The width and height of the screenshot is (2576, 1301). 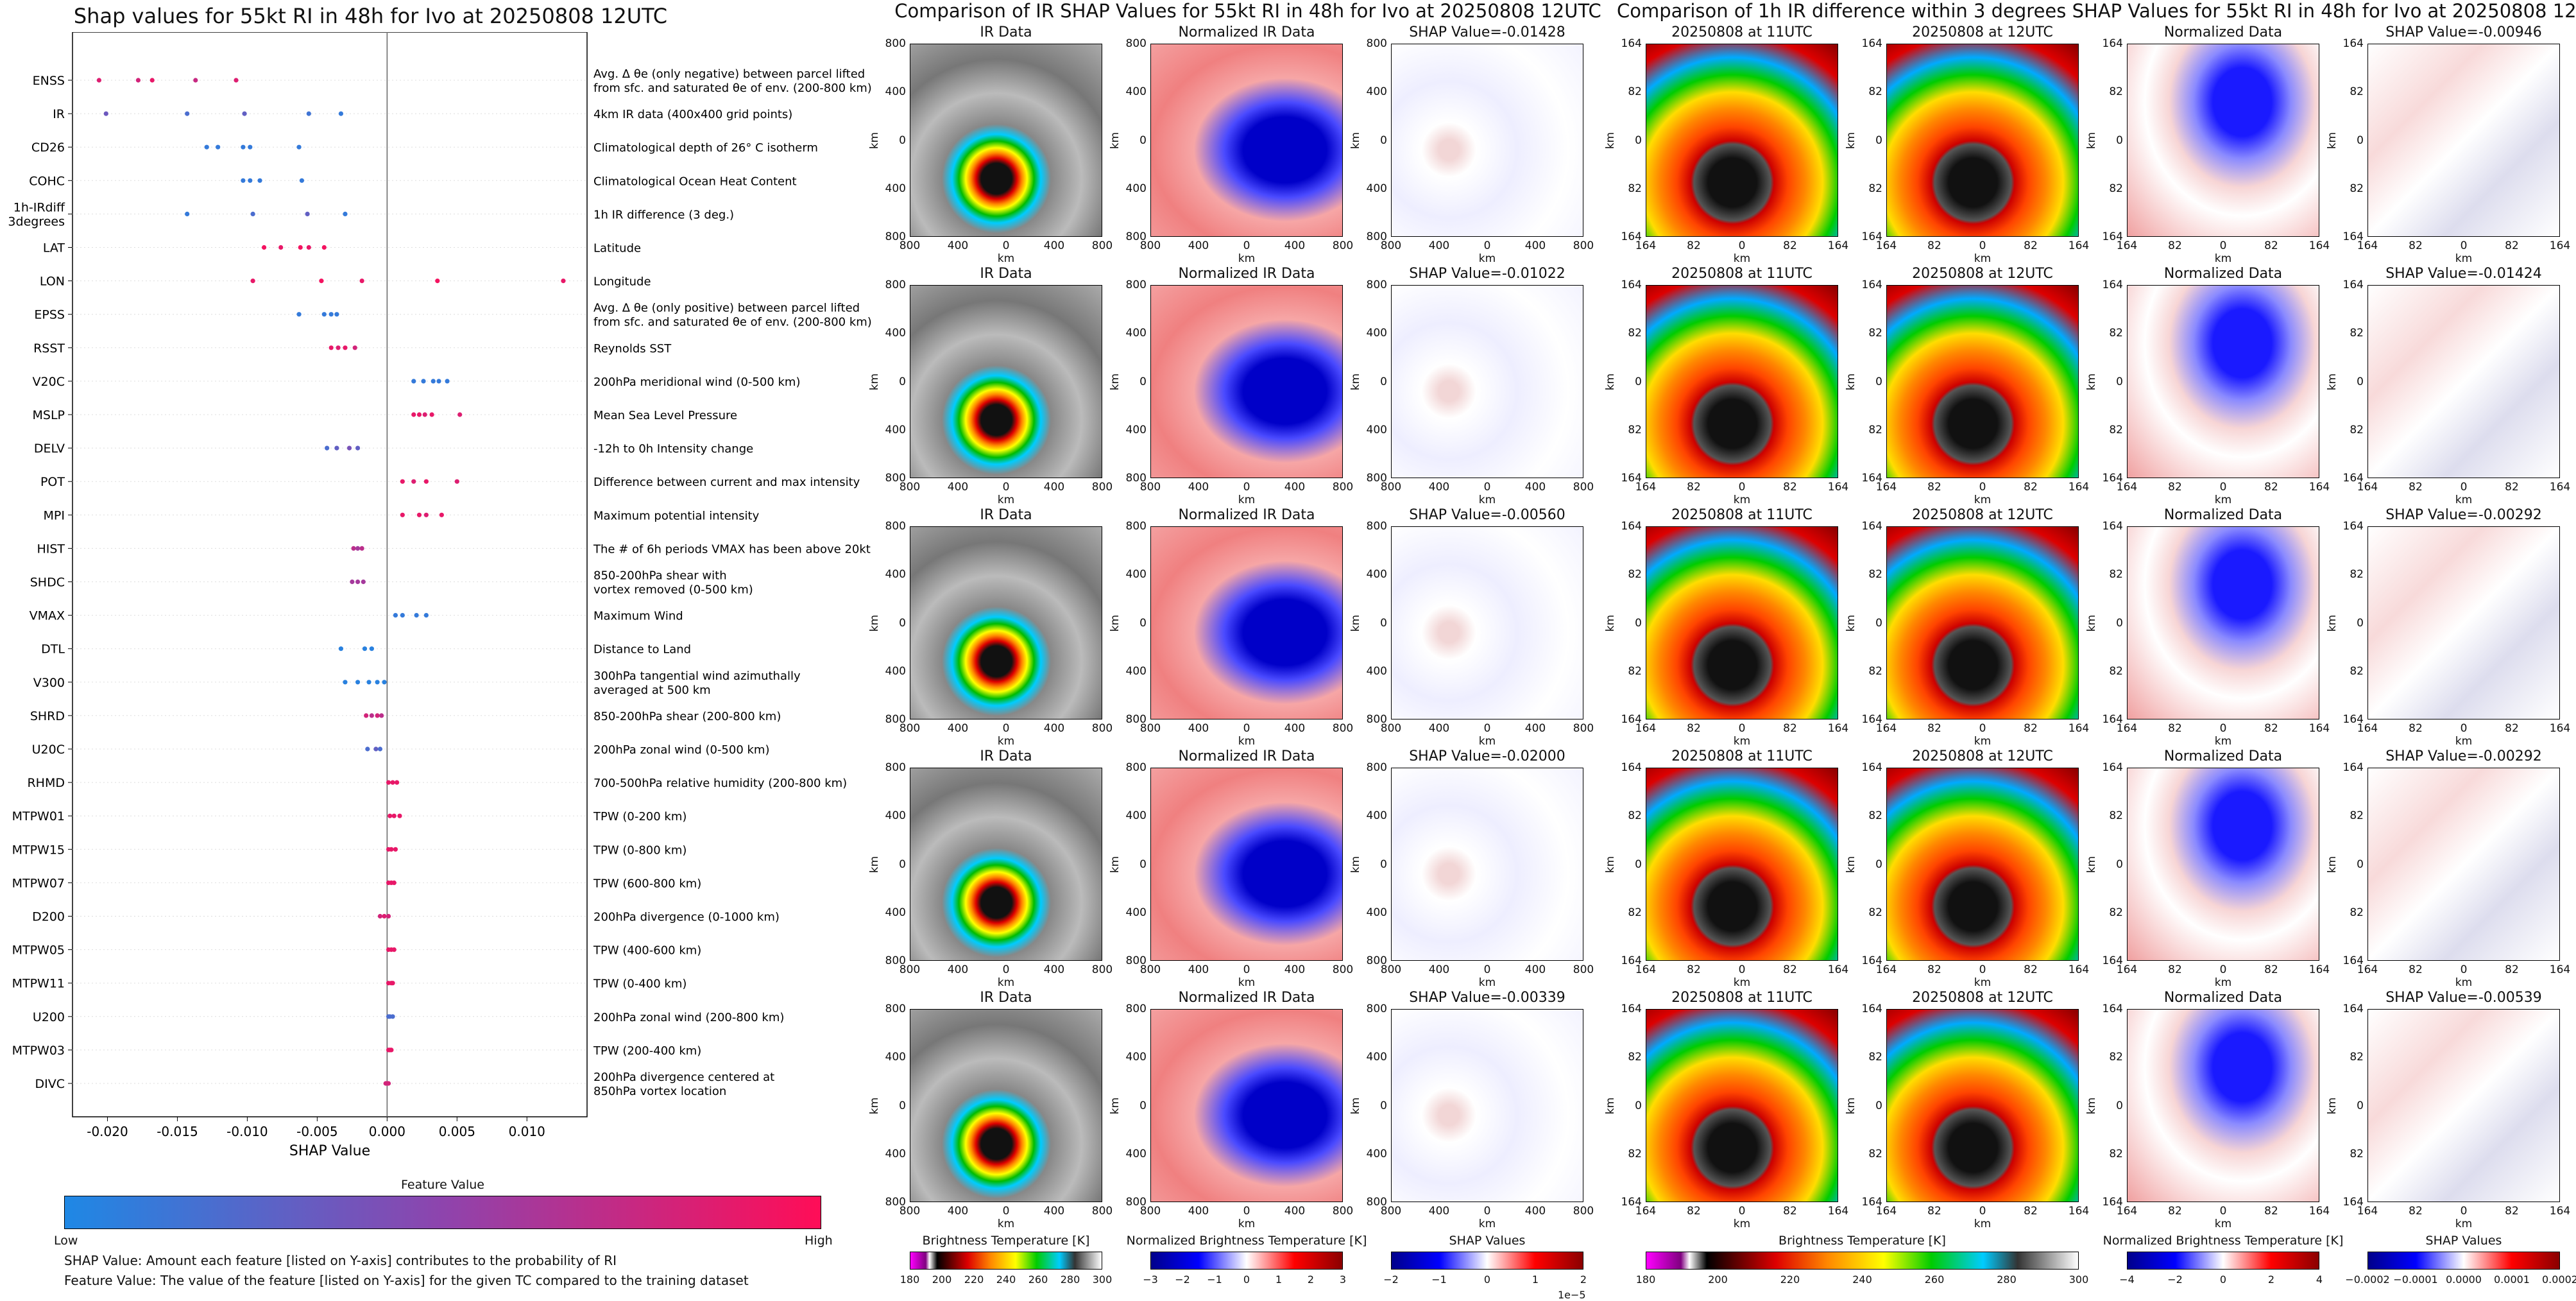 I want to click on colorbar-title: Normalized Brightness Temperature [K], so click(x=1246, y=1241).